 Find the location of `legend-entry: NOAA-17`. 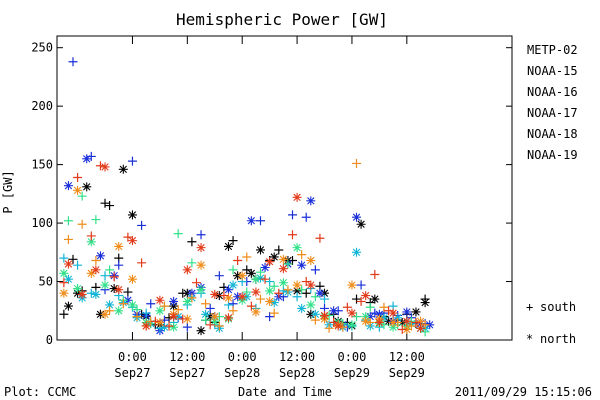

legend-entry: NOAA-17 is located at coordinates (552, 113).